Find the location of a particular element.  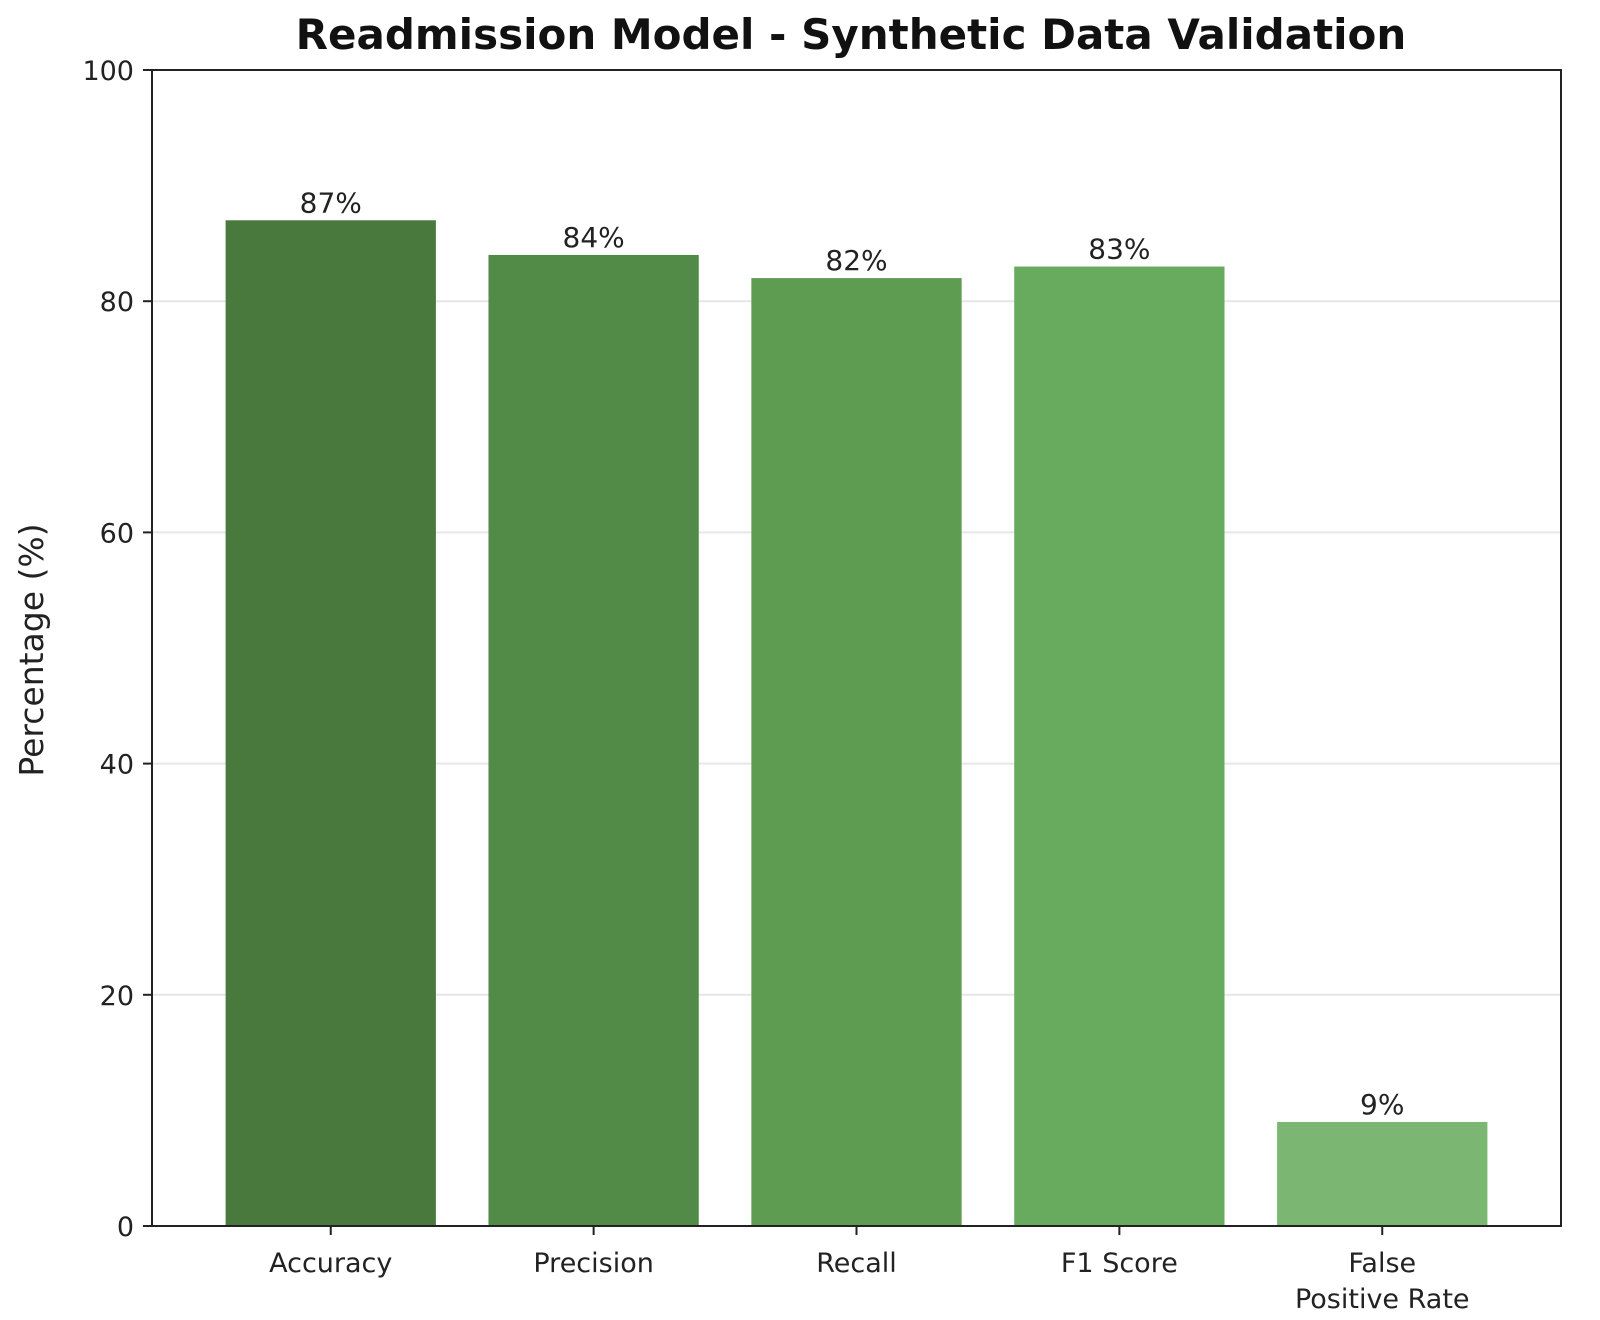

data-label: 83% is located at coordinates (1119, 249).